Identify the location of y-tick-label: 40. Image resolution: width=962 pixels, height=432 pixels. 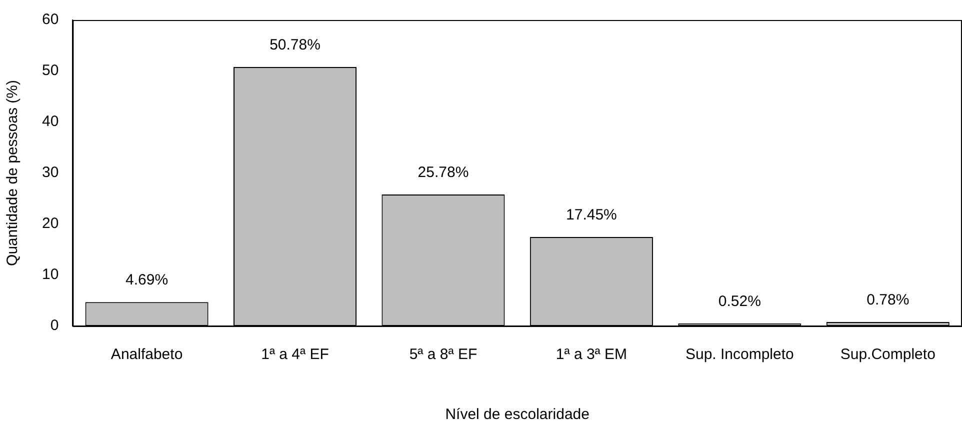
(50, 121).